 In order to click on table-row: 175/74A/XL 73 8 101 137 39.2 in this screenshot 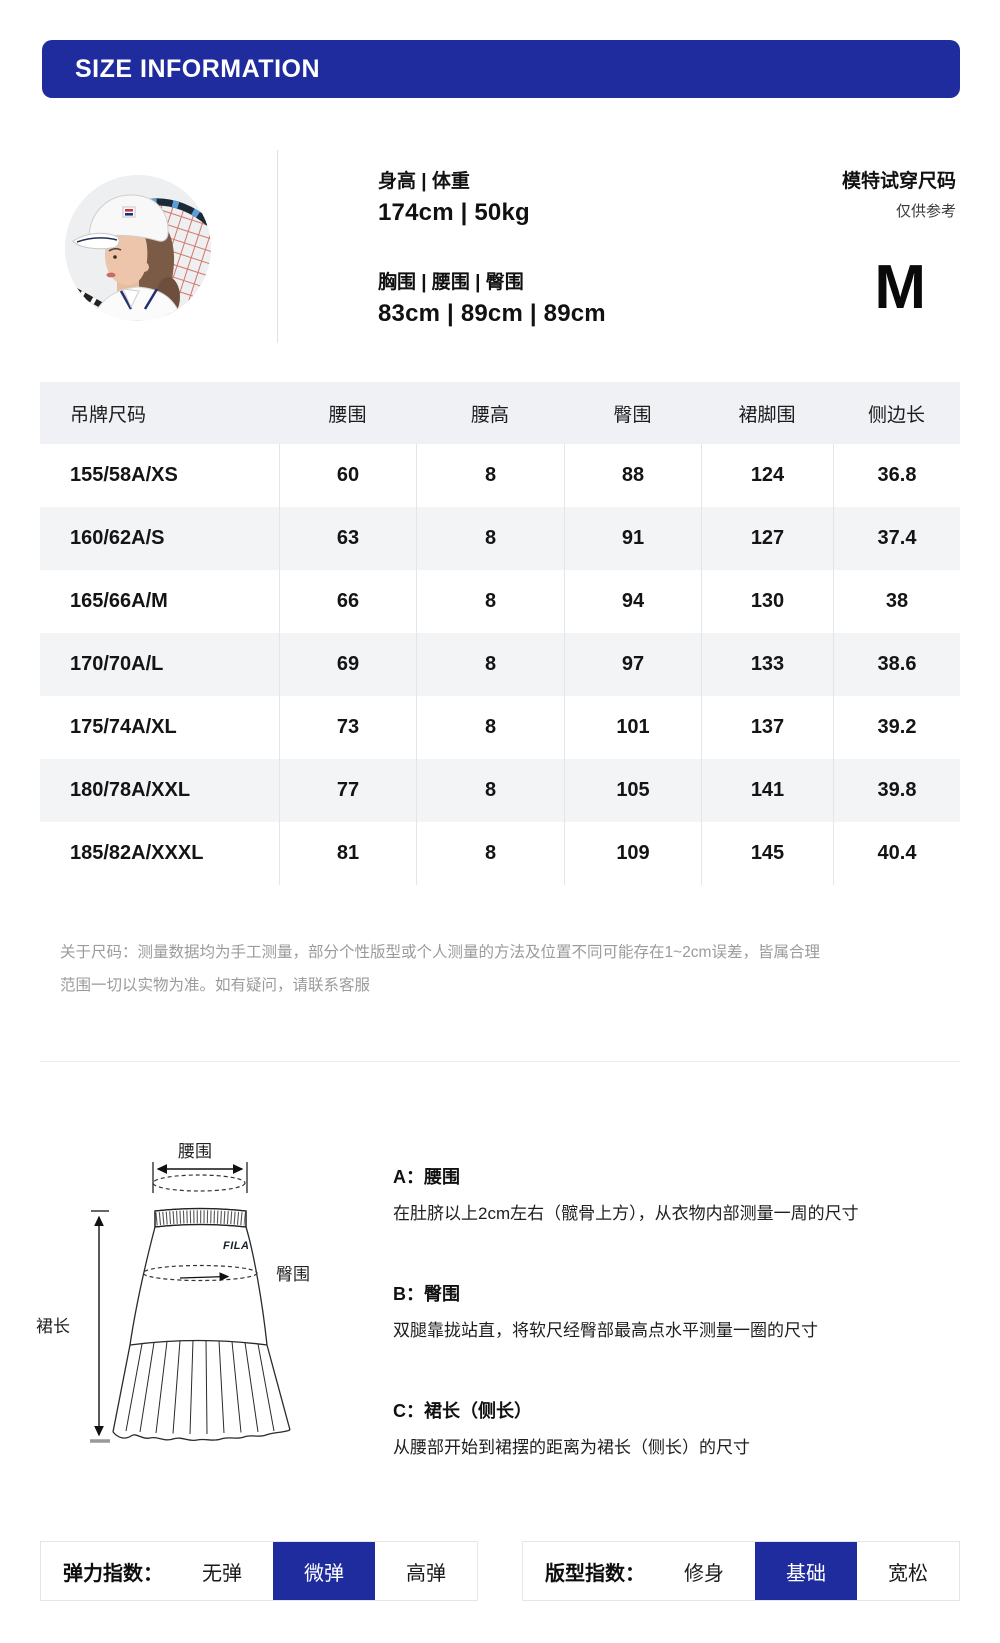, I will do `click(500, 727)`.